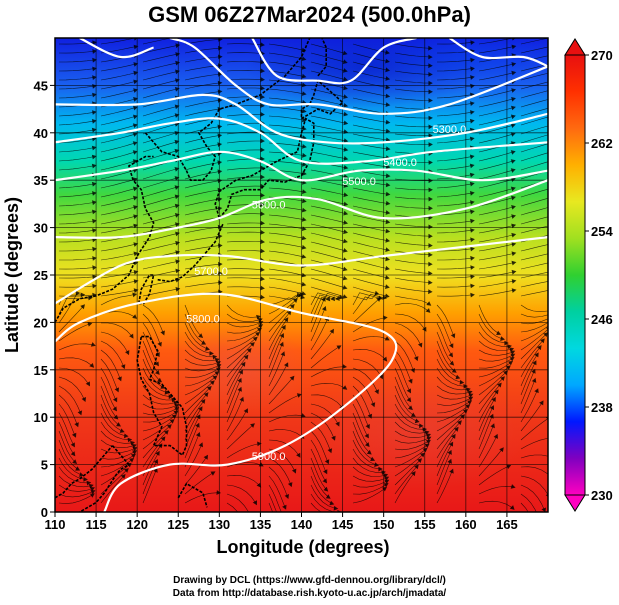  I want to click on coastline, so click(191, 252).